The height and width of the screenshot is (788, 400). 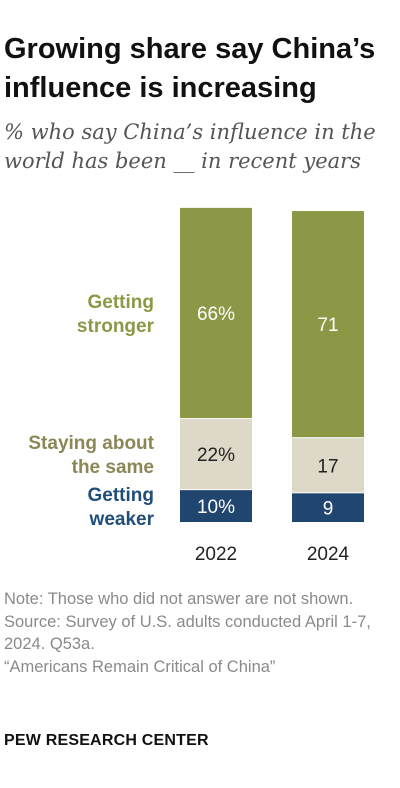 What do you see at coordinates (113, 467) in the screenshot?
I see `legend-label-line: the same` at bounding box center [113, 467].